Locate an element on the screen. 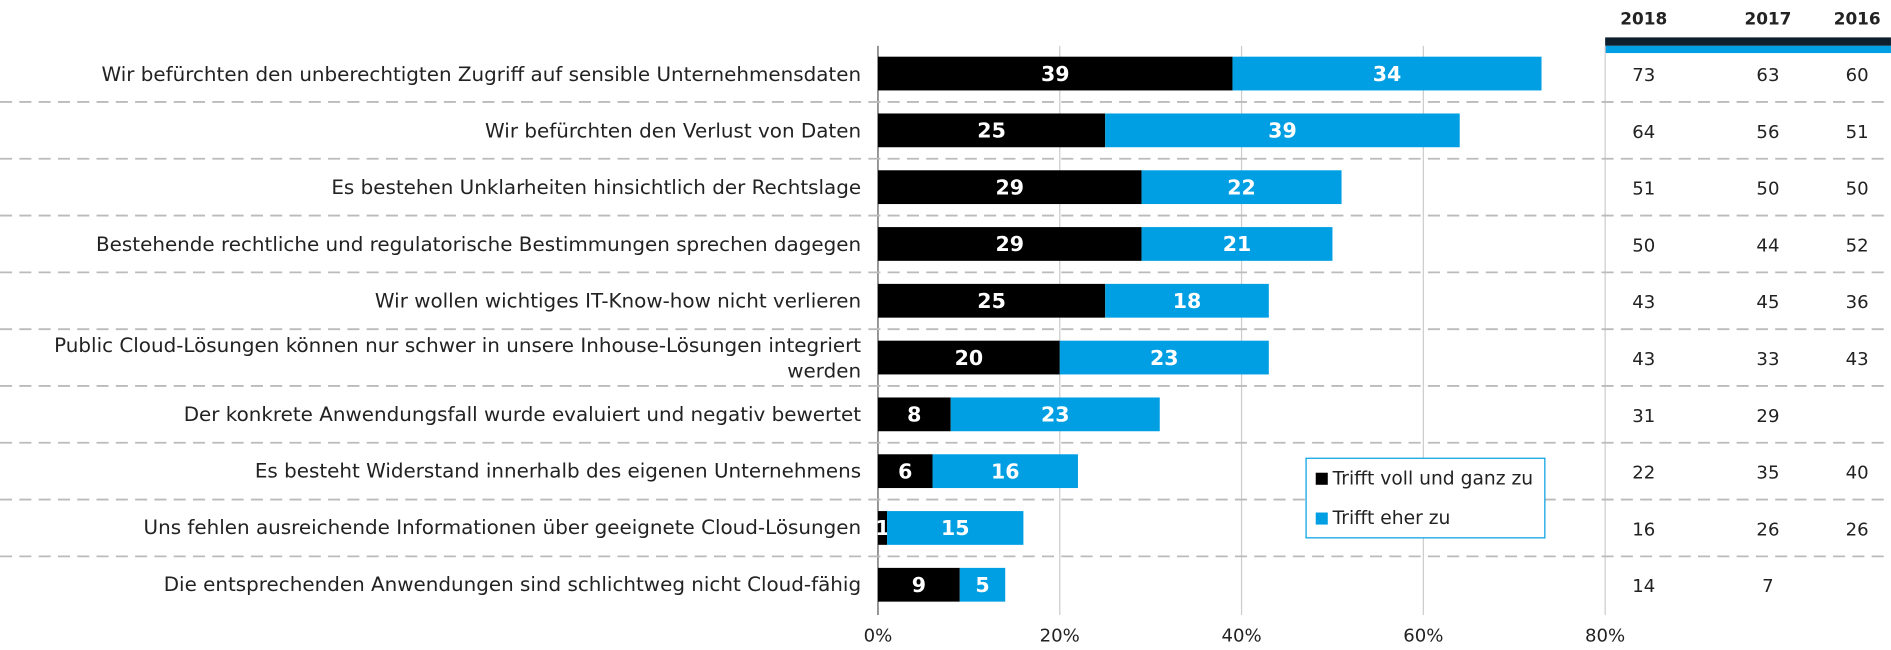  data-label: 9 is located at coordinates (919, 585).